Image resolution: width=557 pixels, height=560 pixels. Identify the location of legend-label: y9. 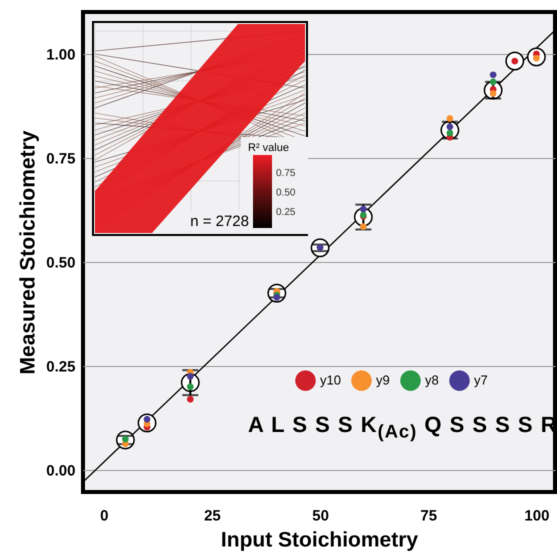
(383, 380).